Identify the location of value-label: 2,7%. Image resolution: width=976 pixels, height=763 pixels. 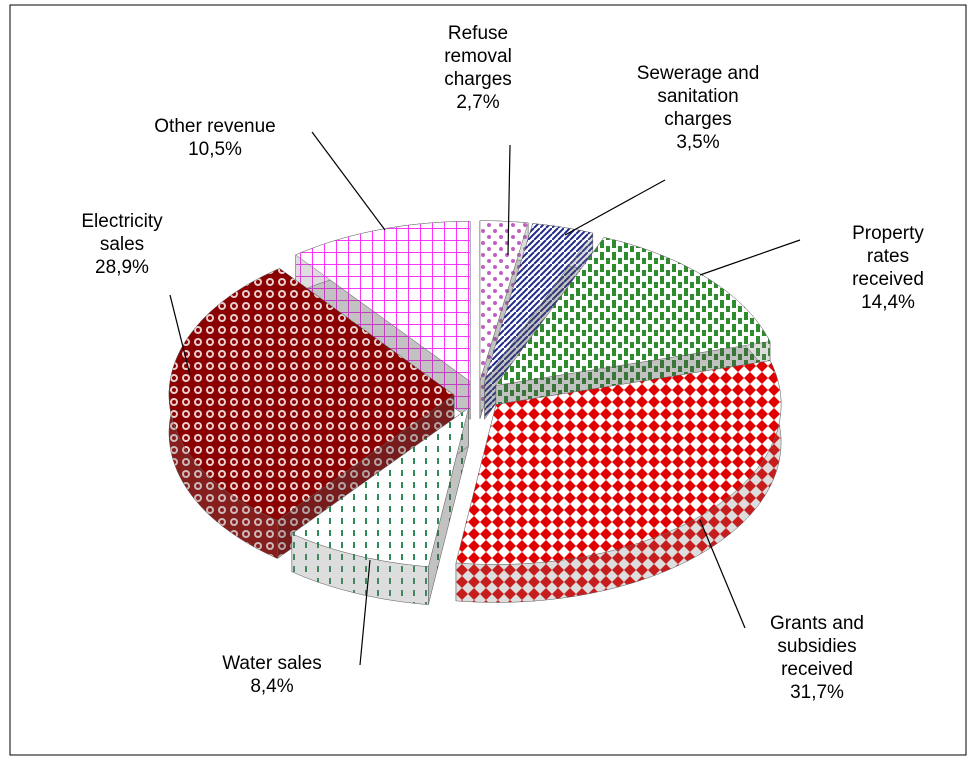
(478, 102).